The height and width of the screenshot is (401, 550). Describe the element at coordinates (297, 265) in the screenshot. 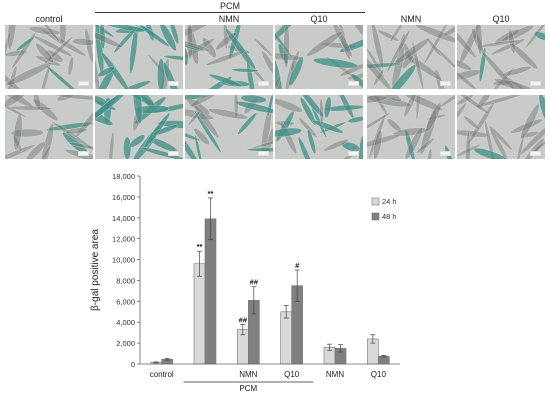

I see `significance-label: #` at that location.